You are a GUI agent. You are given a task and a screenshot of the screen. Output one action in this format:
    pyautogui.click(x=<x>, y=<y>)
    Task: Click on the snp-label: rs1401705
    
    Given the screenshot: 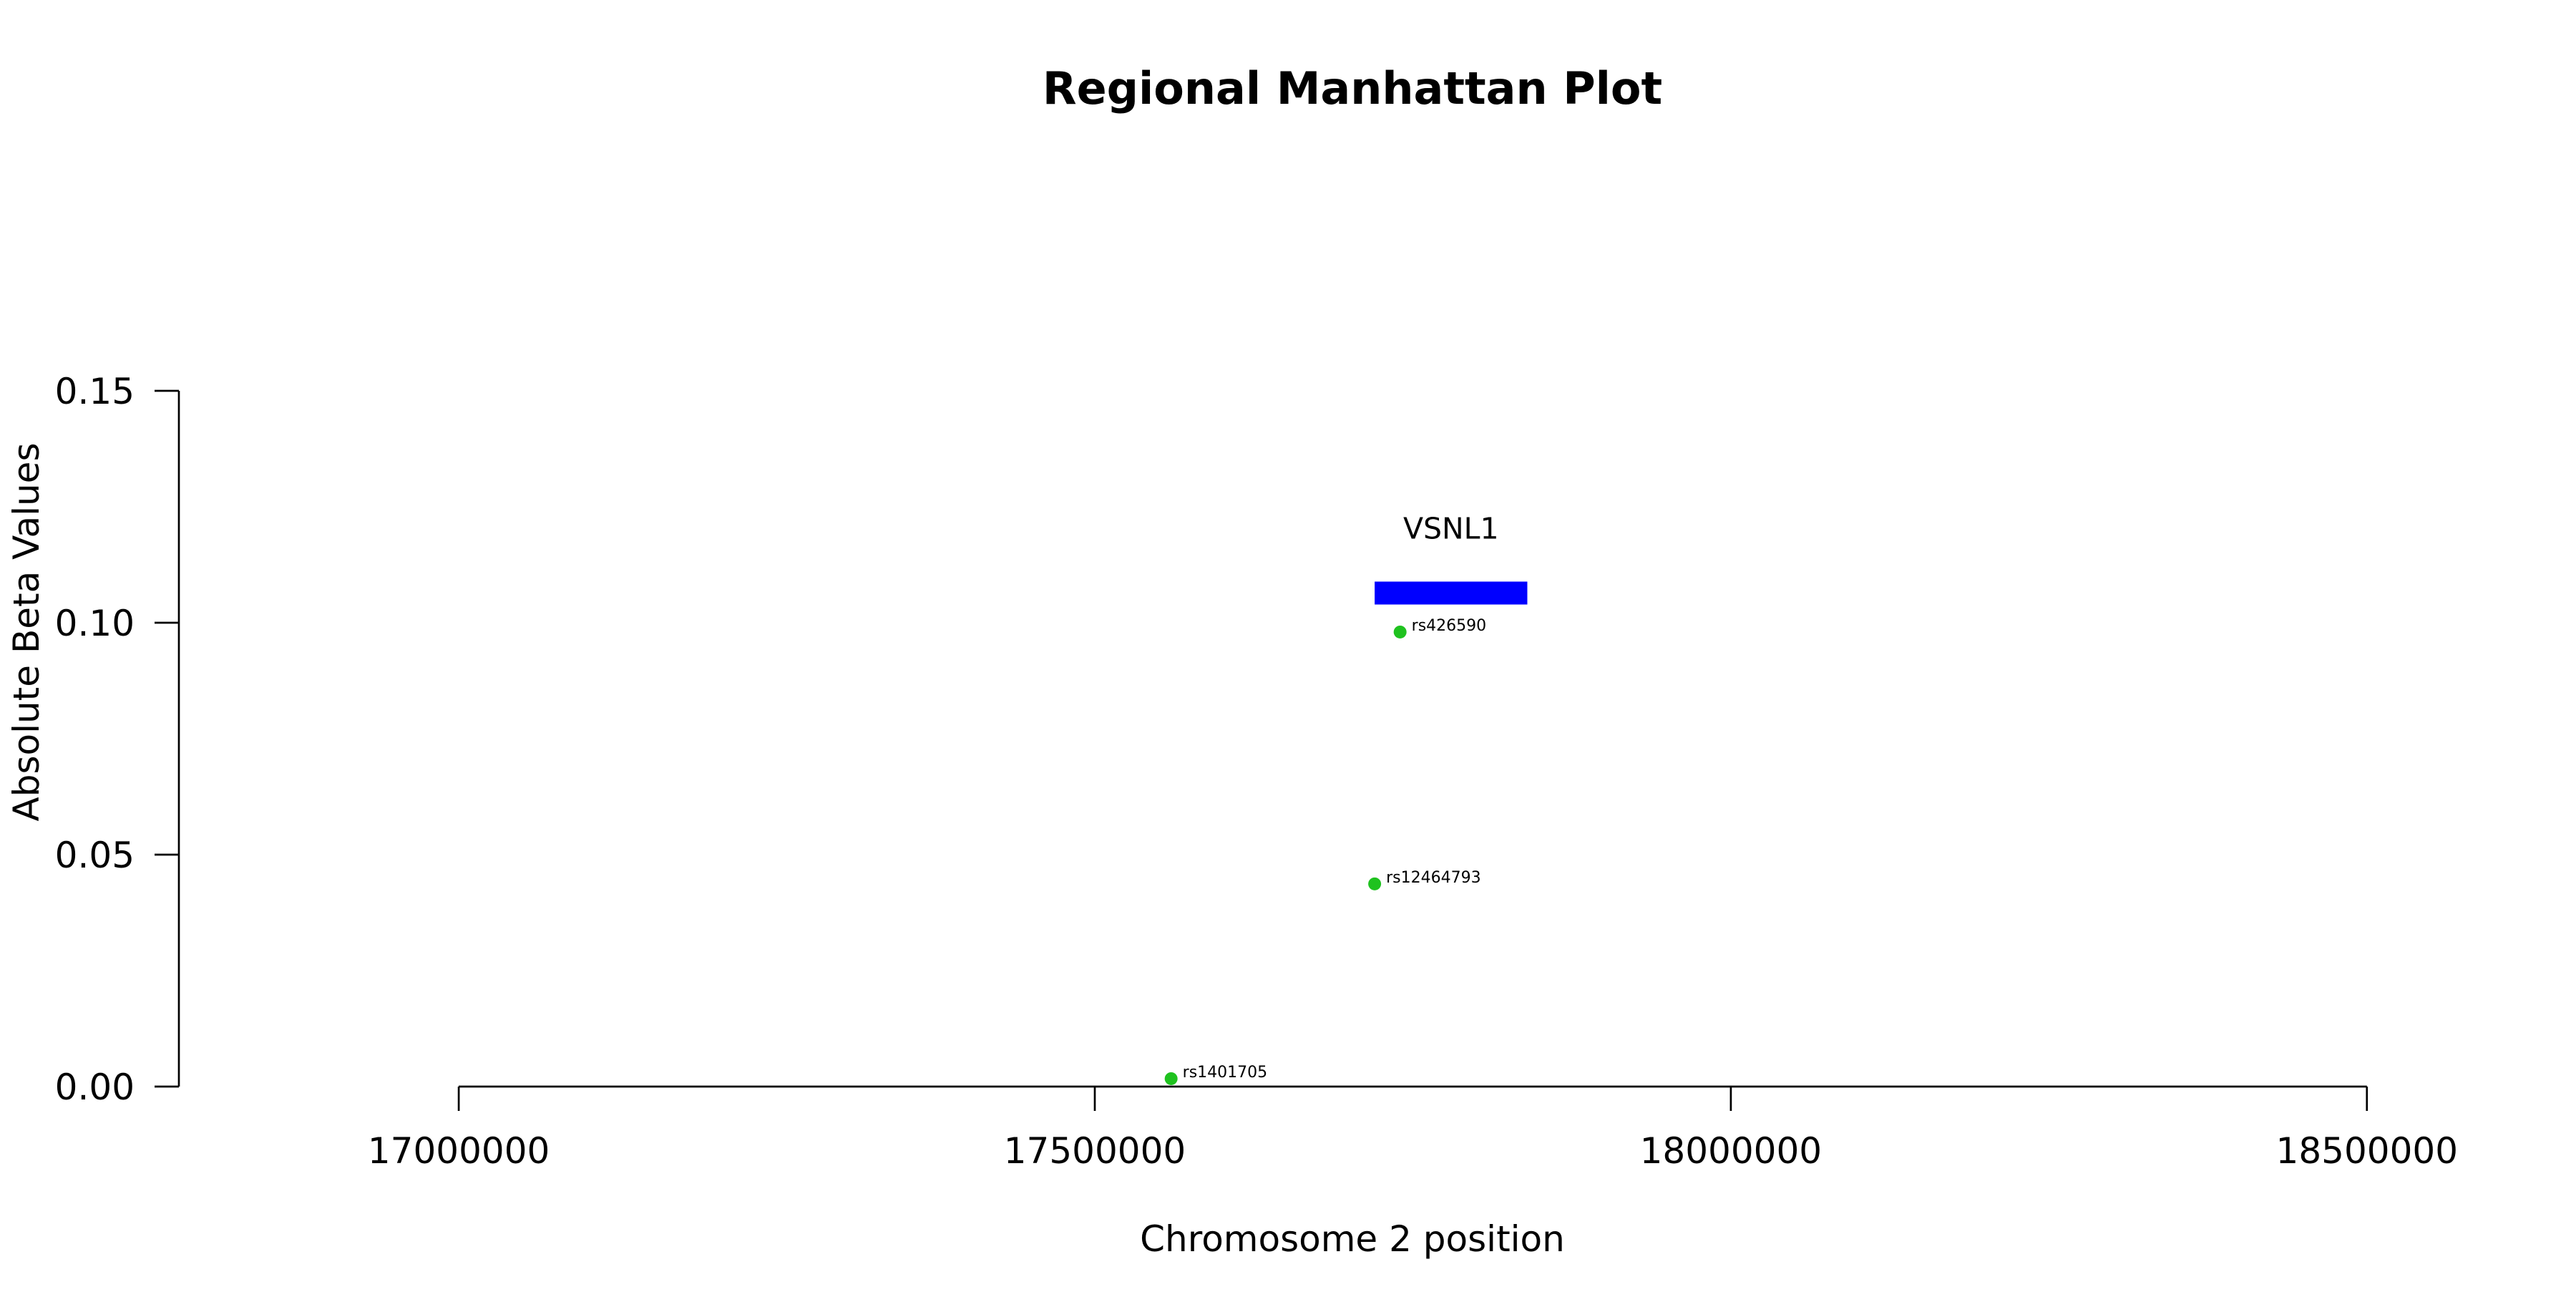 What is the action you would take?
    pyautogui.click(x=1225, y=1073)
    